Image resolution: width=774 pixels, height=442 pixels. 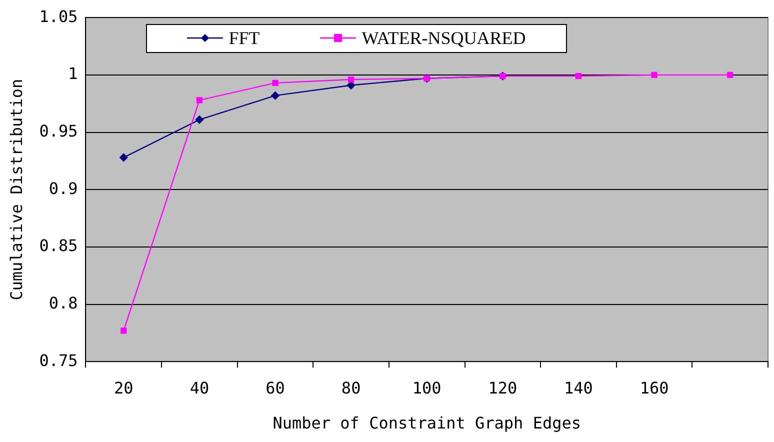 I want to click on legend-label: WATER-NSQUARED, so click(x=444, y=38).